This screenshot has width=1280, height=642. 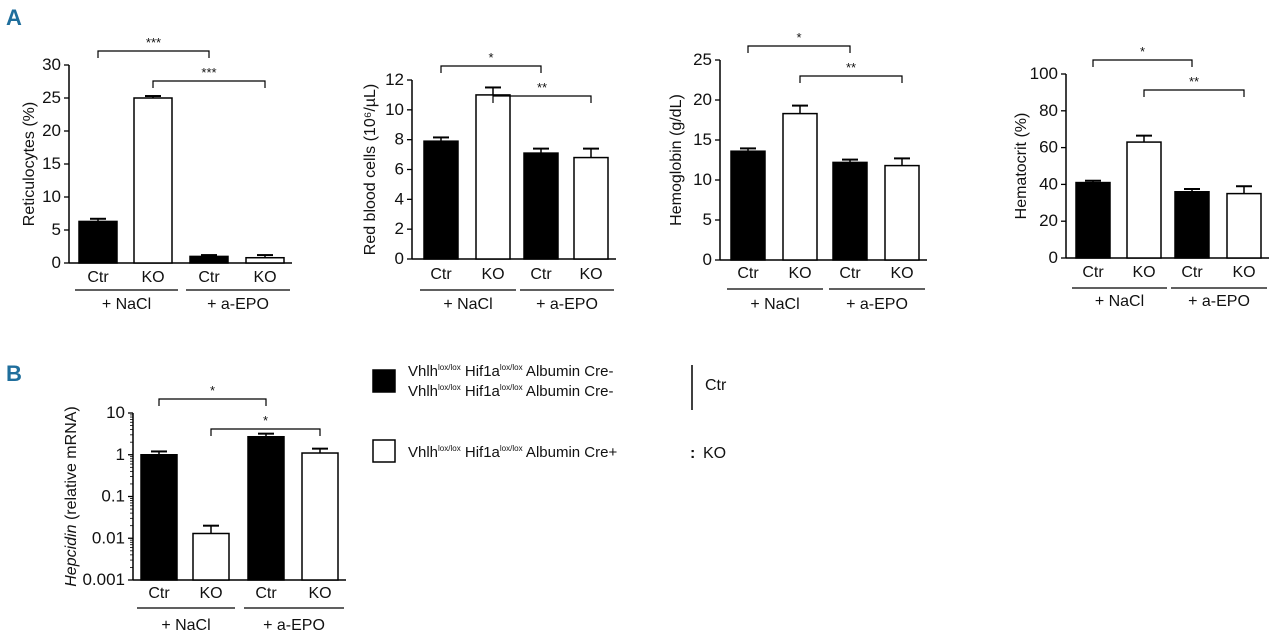 What do you see at coordinates (56, 229) in the screenshot?
I see `y-tick-label: 5` at bounding box center [56, 229].